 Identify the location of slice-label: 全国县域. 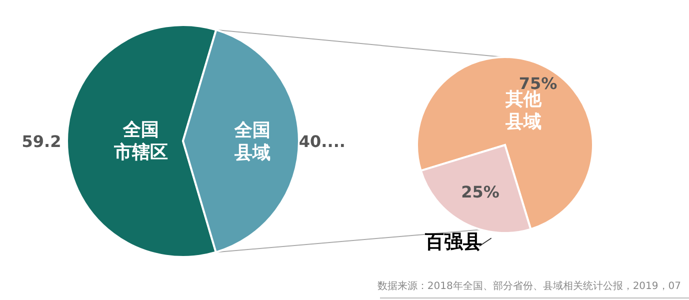
(252, 141).